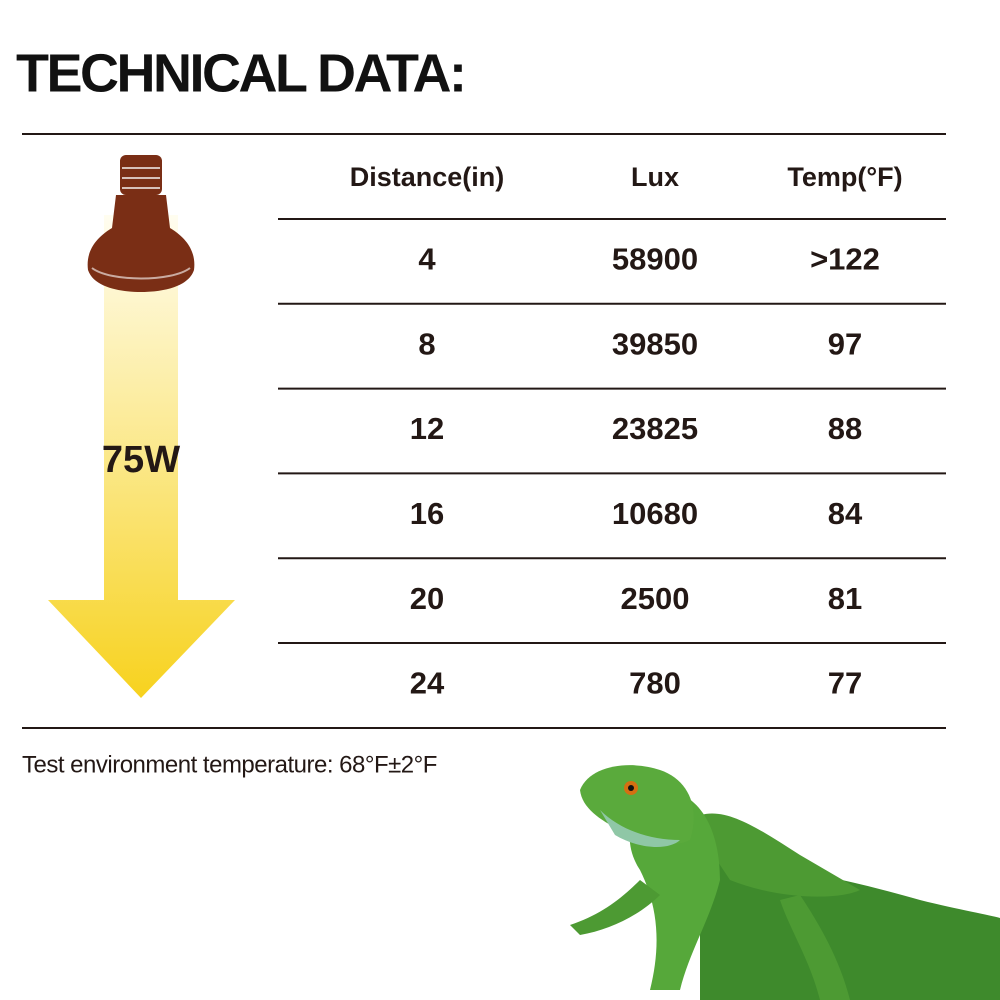 This screenshot has height=1000, width=1000. I want to click on table-cell: >122, so click(845, 259).